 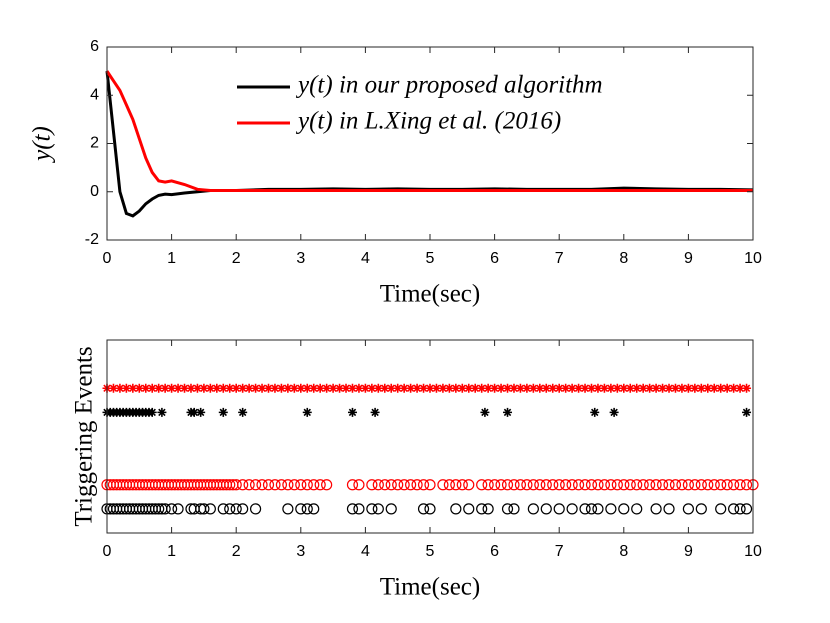 I want to click on x-tick-label: 0, so click(x=107, y=258).